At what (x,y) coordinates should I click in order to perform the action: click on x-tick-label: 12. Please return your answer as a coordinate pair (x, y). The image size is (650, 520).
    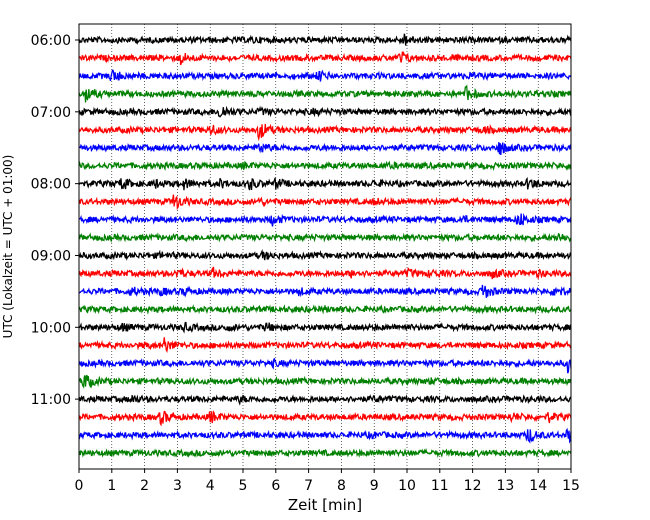
    Looking at the image, I should click on (473, 486).